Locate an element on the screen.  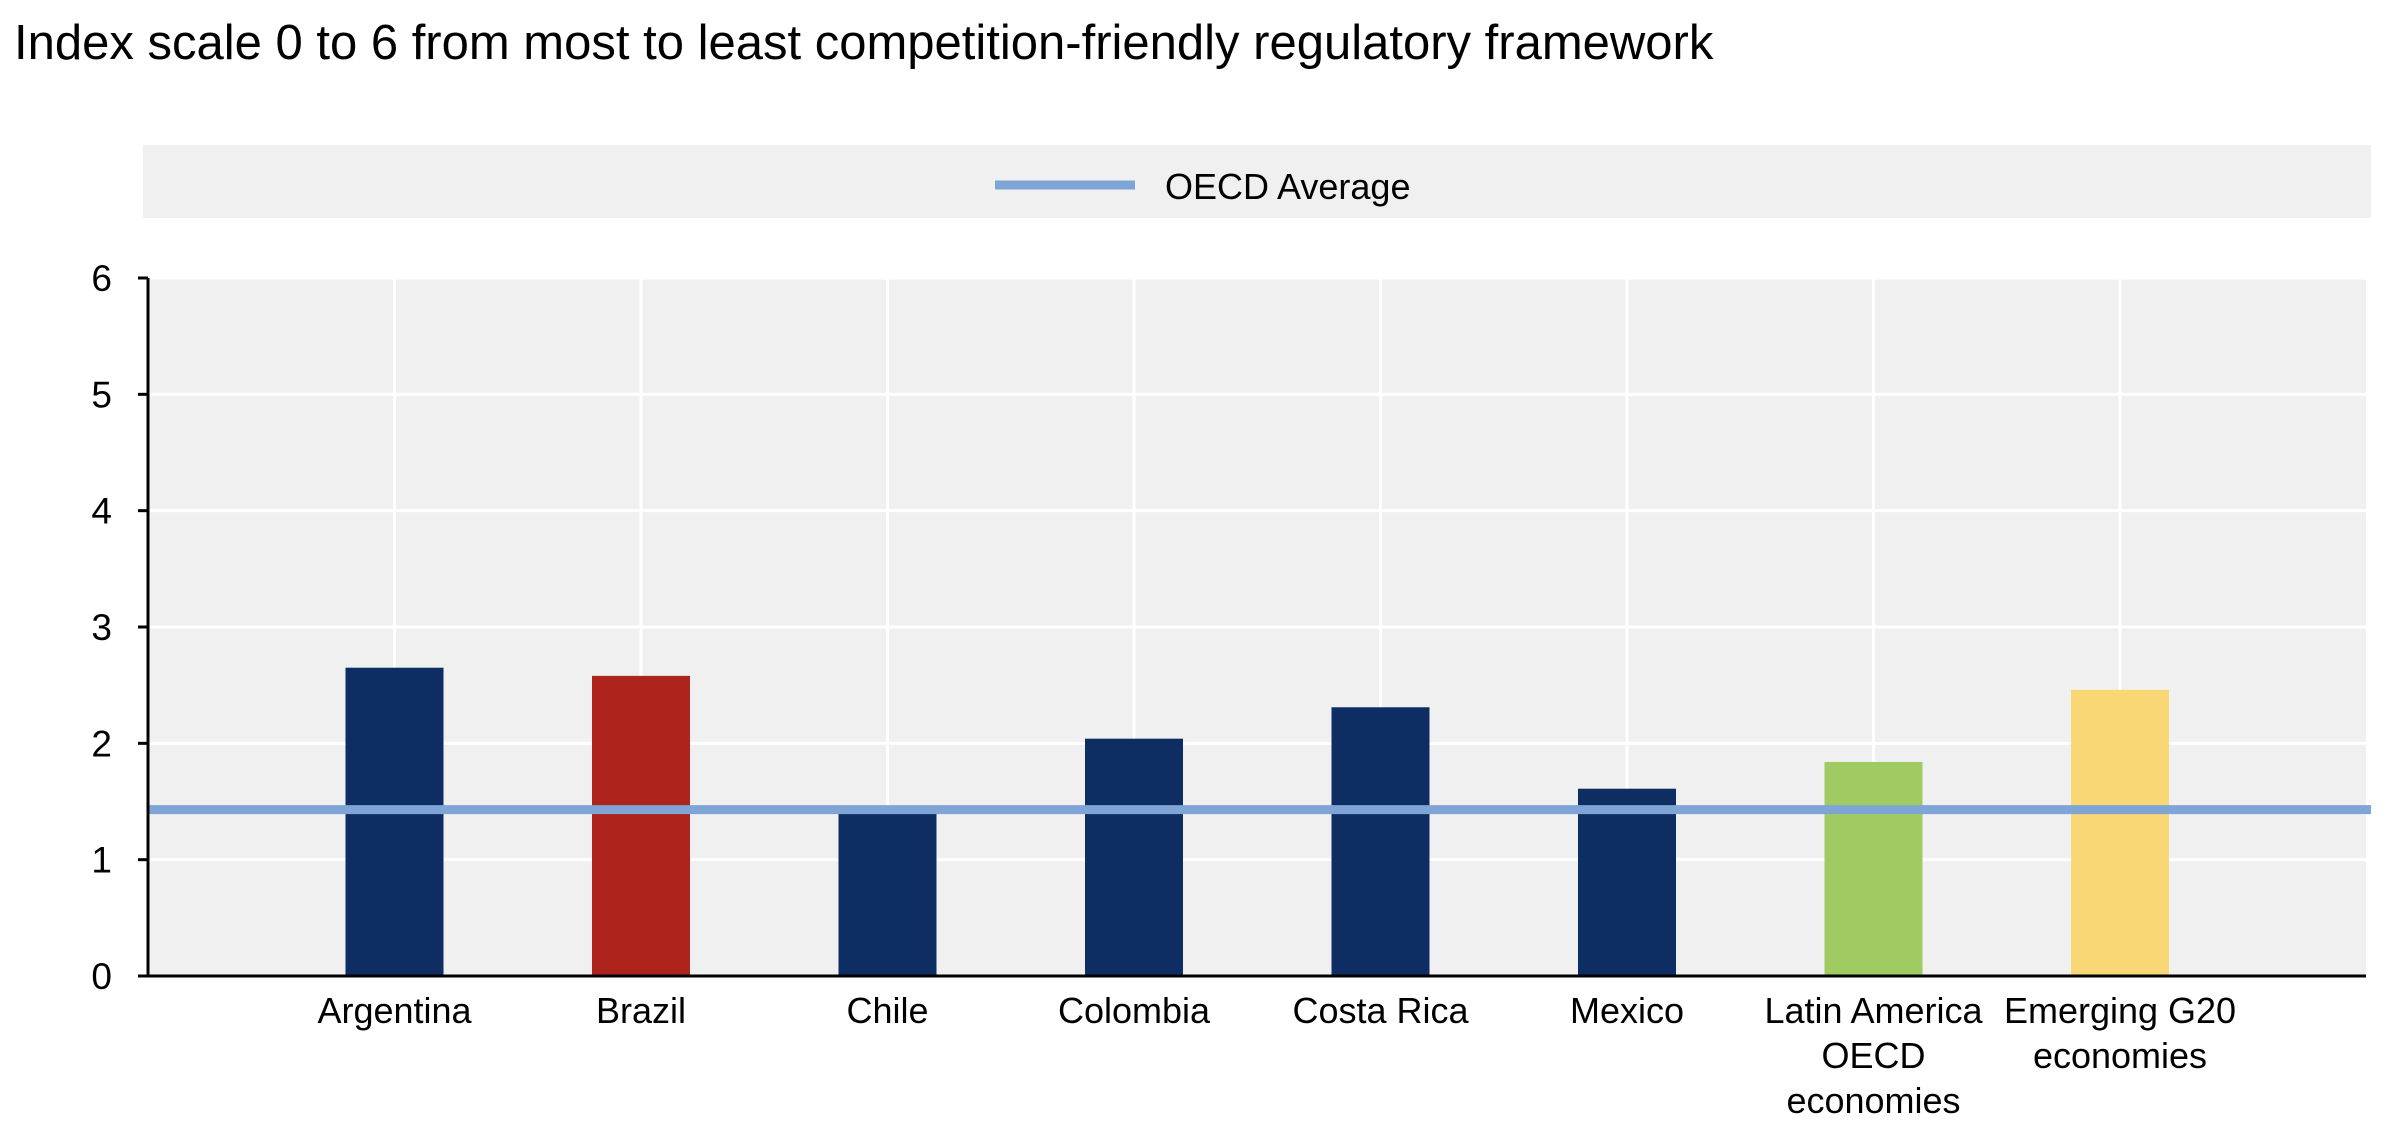
y-tick-label: 5 is located at coordinates (101, 394).